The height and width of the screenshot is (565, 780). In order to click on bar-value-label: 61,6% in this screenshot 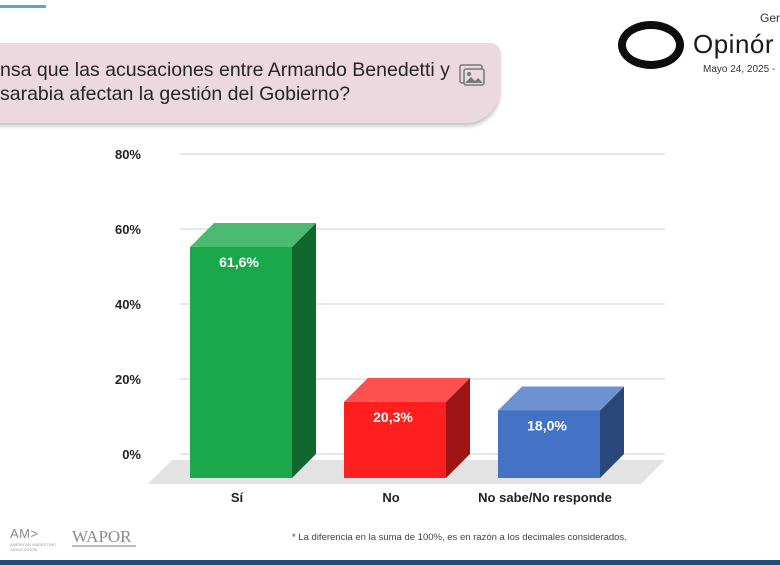, I will do `click(239, 262)`.